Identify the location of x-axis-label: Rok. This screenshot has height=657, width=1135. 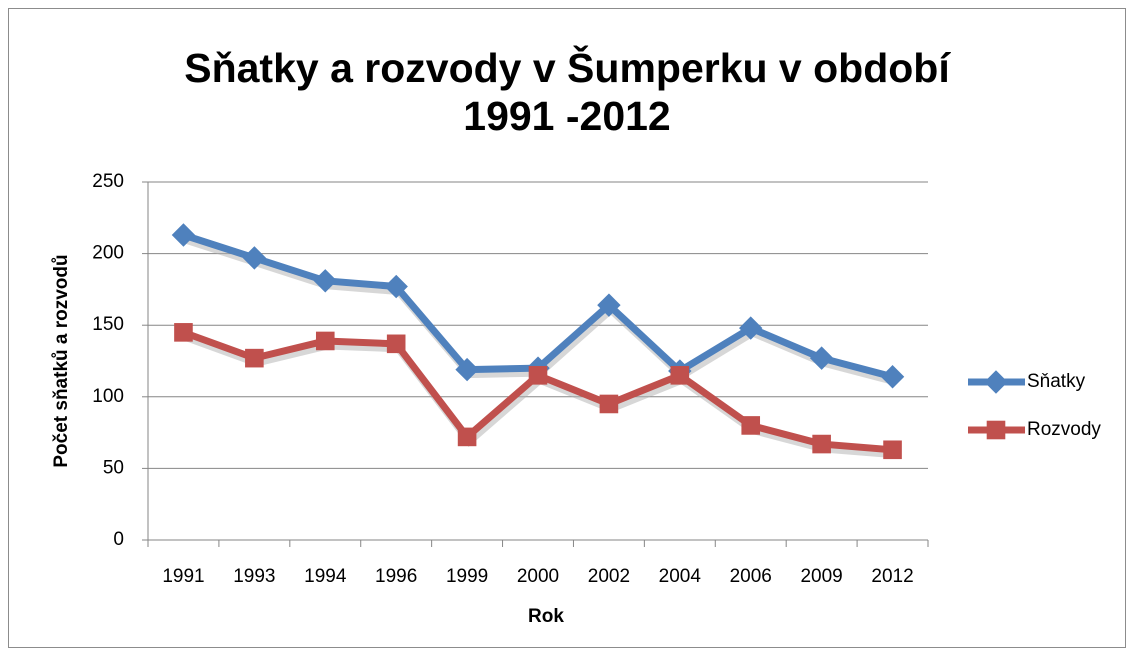
(546, 616).